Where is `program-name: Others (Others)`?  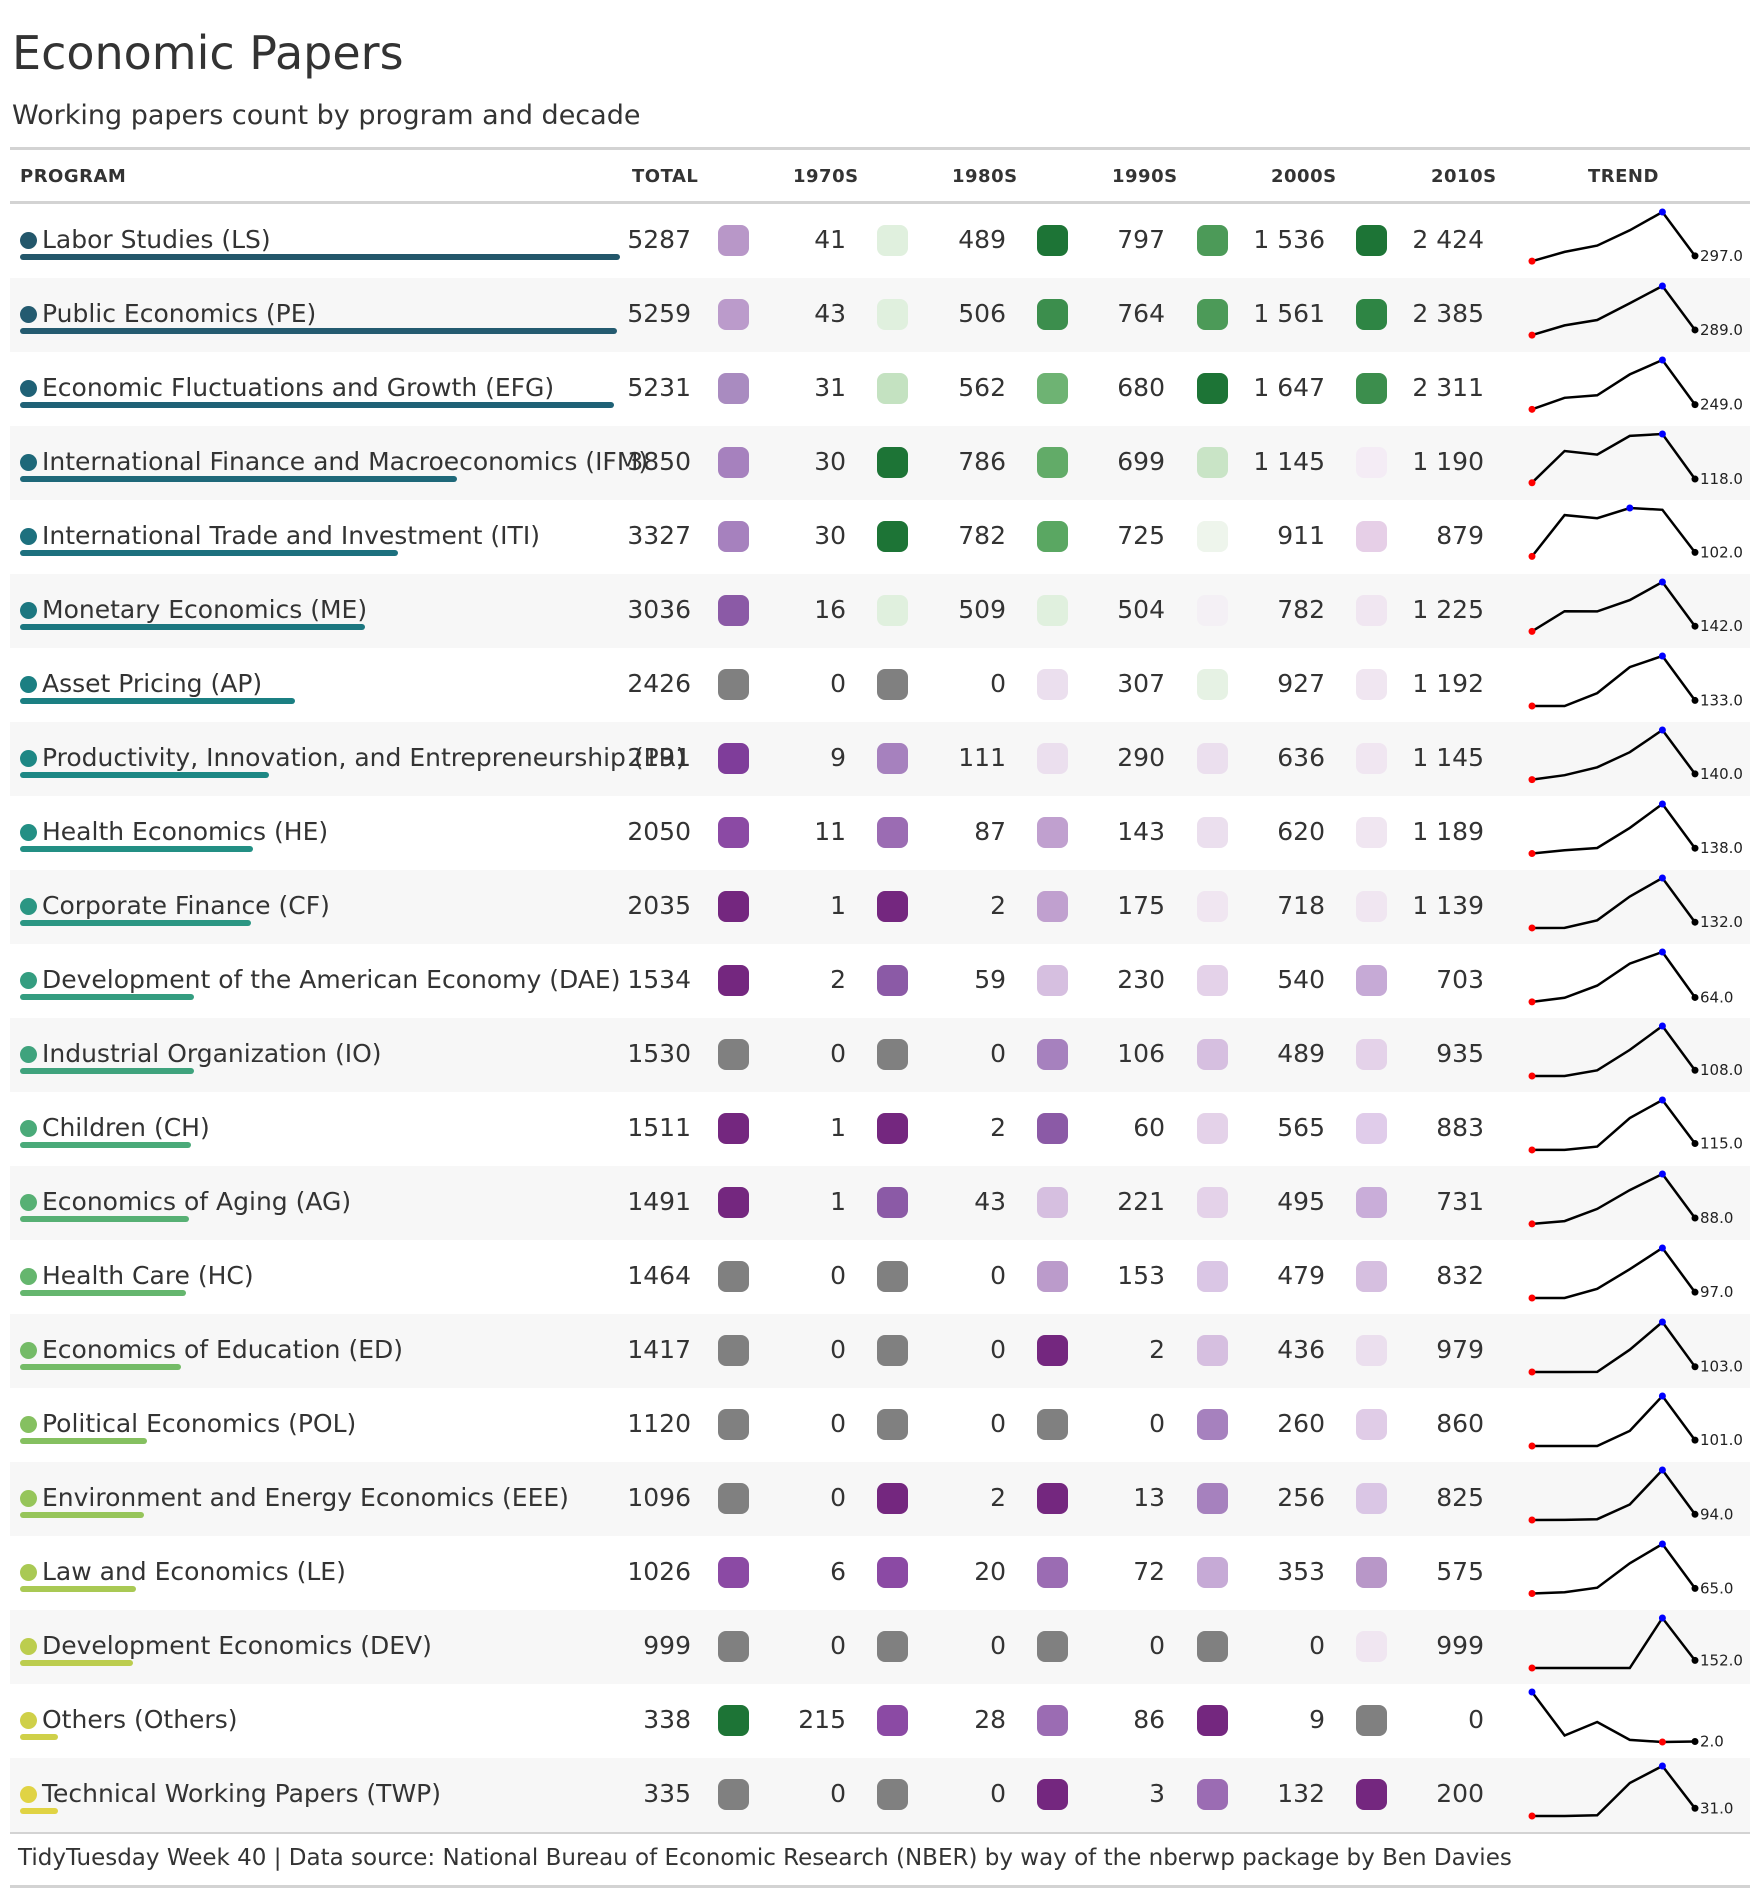
program-name: Others (Others) is located at coordinates (140, 1719).